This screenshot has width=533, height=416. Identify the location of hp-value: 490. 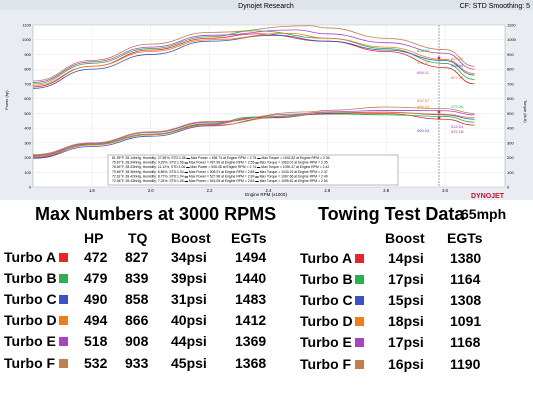
(96, 299).